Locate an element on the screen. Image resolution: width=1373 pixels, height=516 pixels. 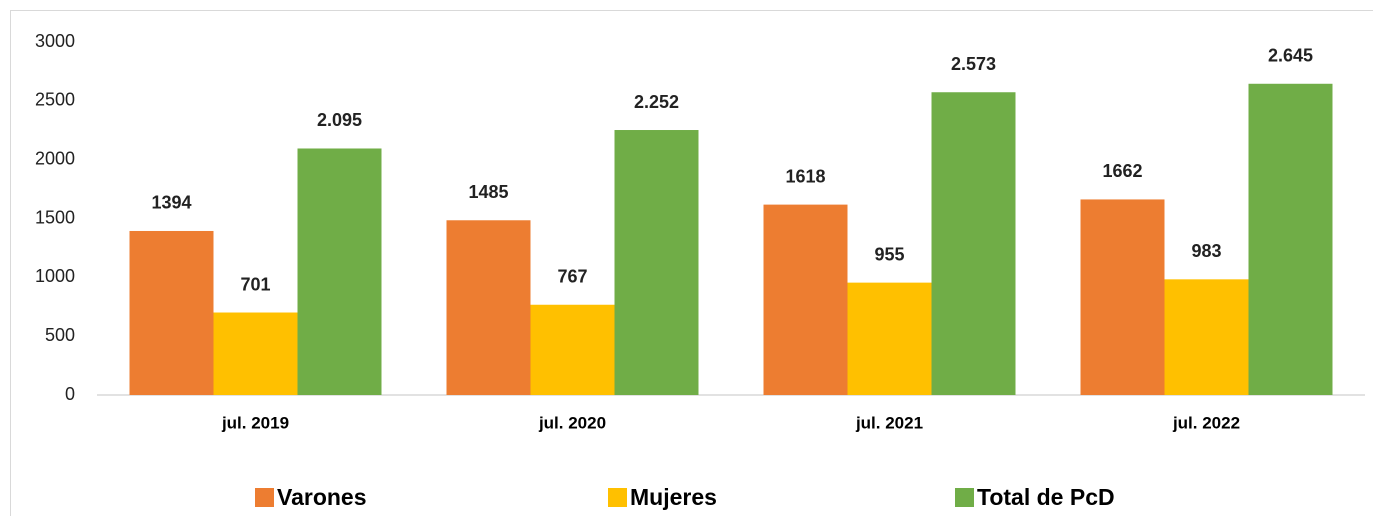
legend-label: Varones is located at coordinates (322, 497).